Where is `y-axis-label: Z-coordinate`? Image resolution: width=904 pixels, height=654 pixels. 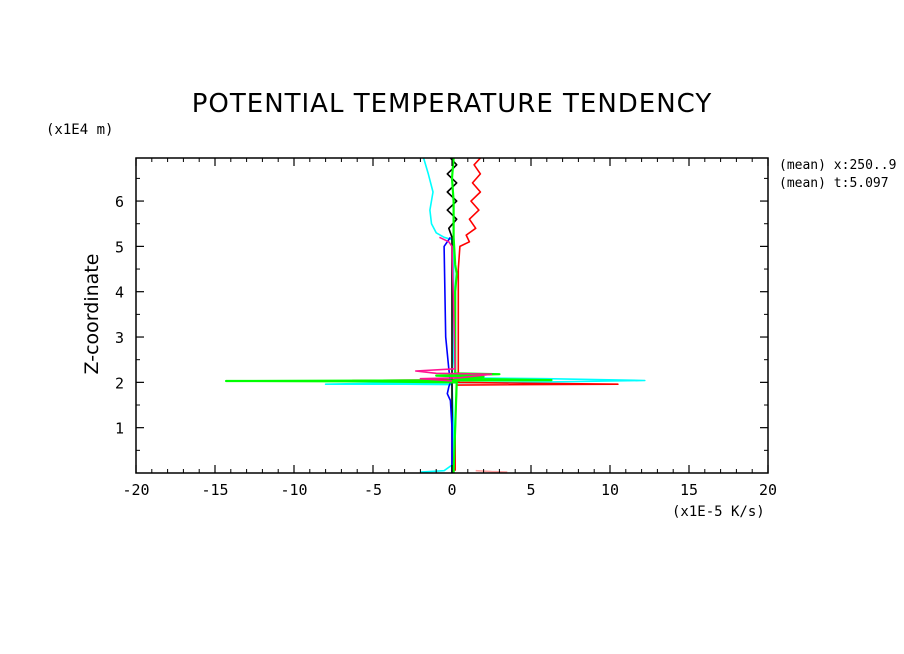 y-axis-label: Z-coordinate is located at coordinates (92, 314).